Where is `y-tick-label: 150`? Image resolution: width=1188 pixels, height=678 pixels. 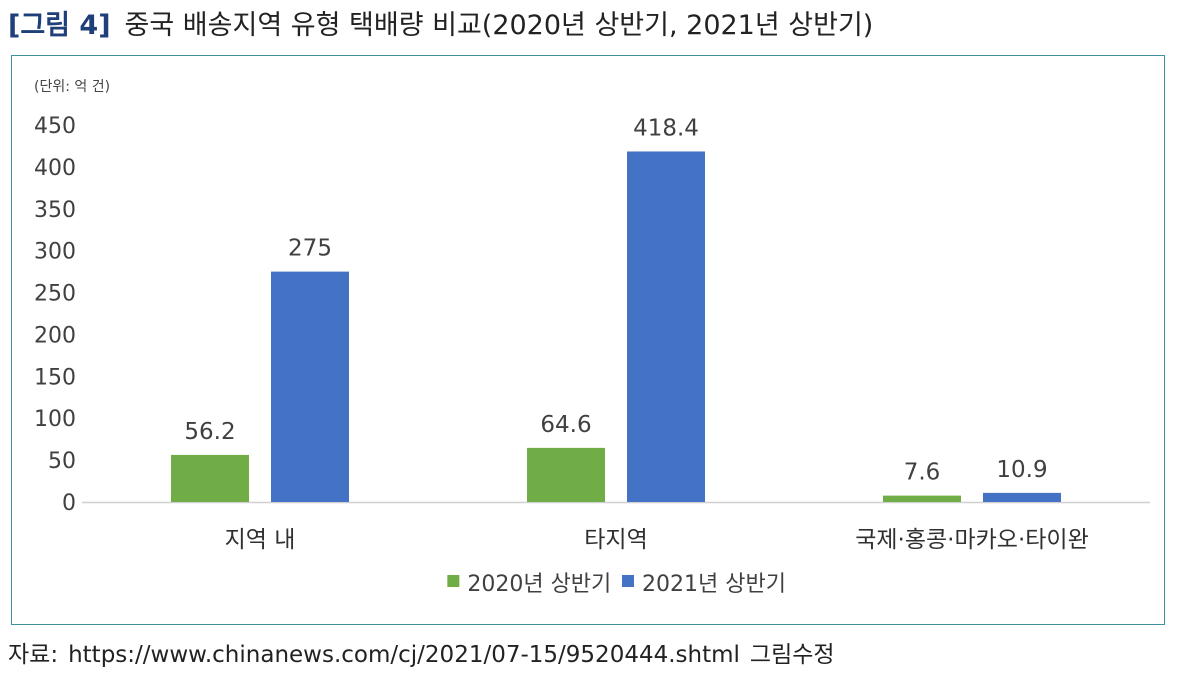
y-tick-label: 150 is located at coordinates (55, 377).